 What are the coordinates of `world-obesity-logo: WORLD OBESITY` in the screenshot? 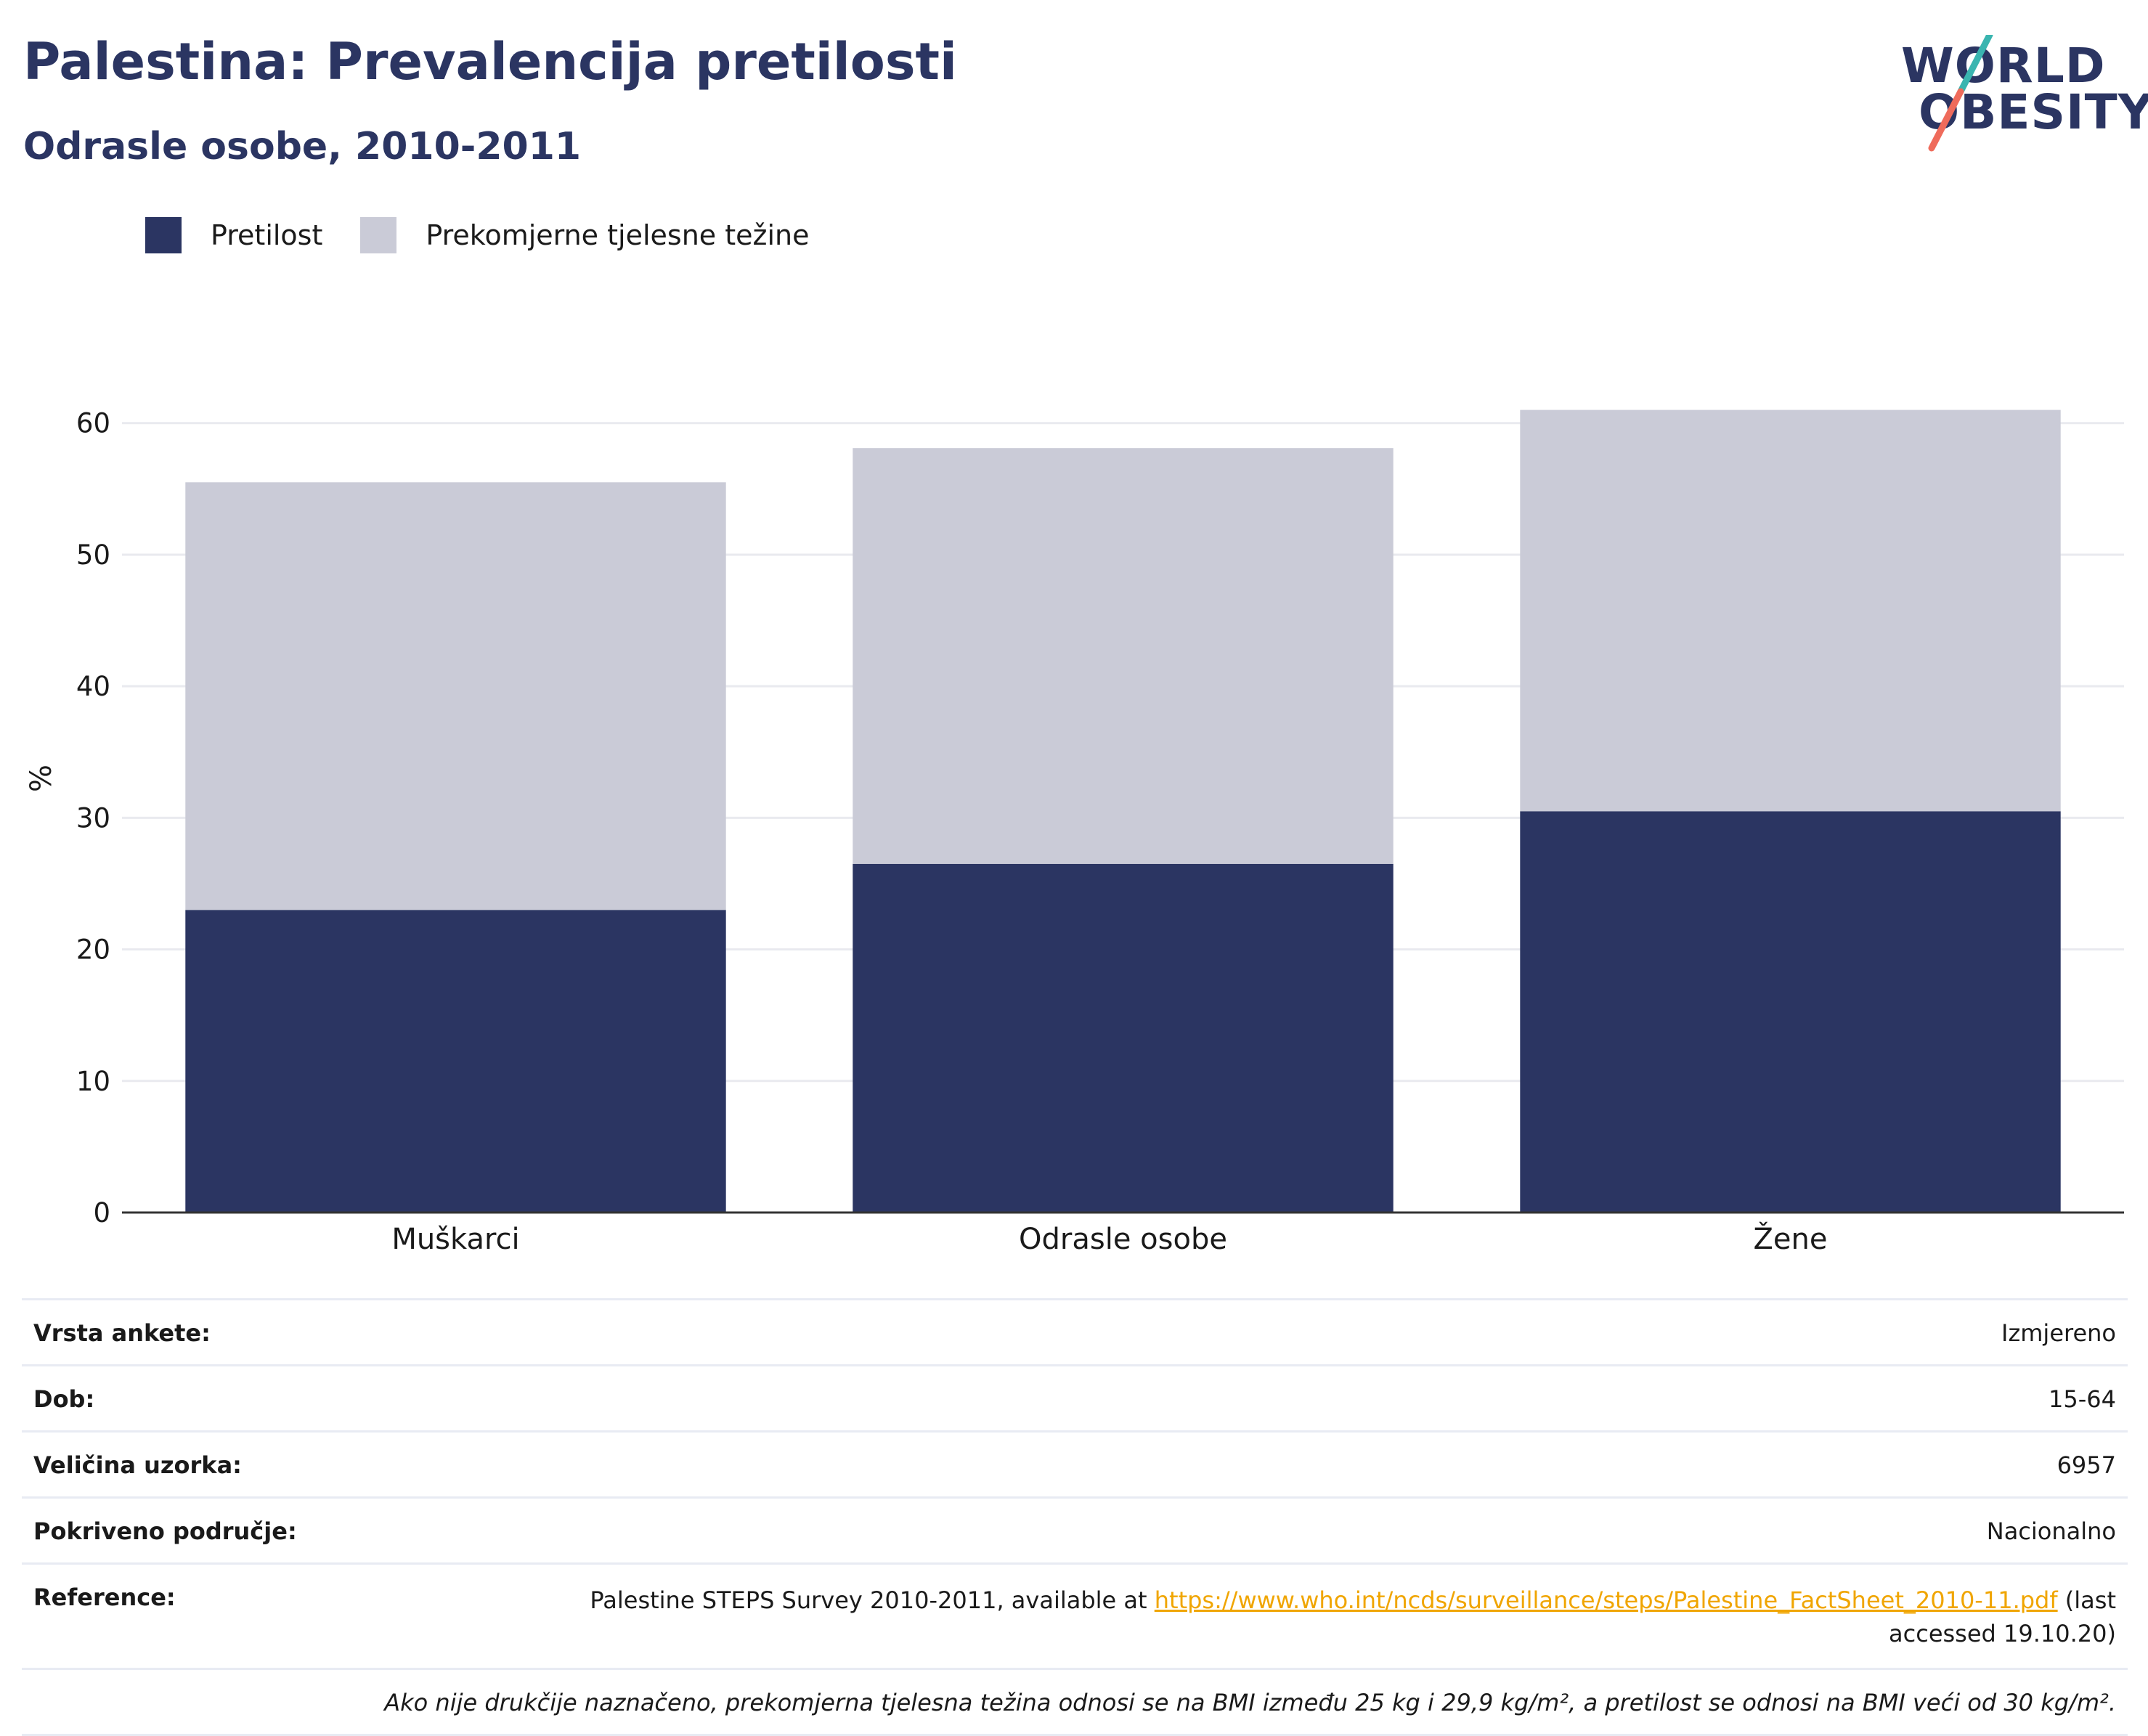 It's located at (2018, 96).